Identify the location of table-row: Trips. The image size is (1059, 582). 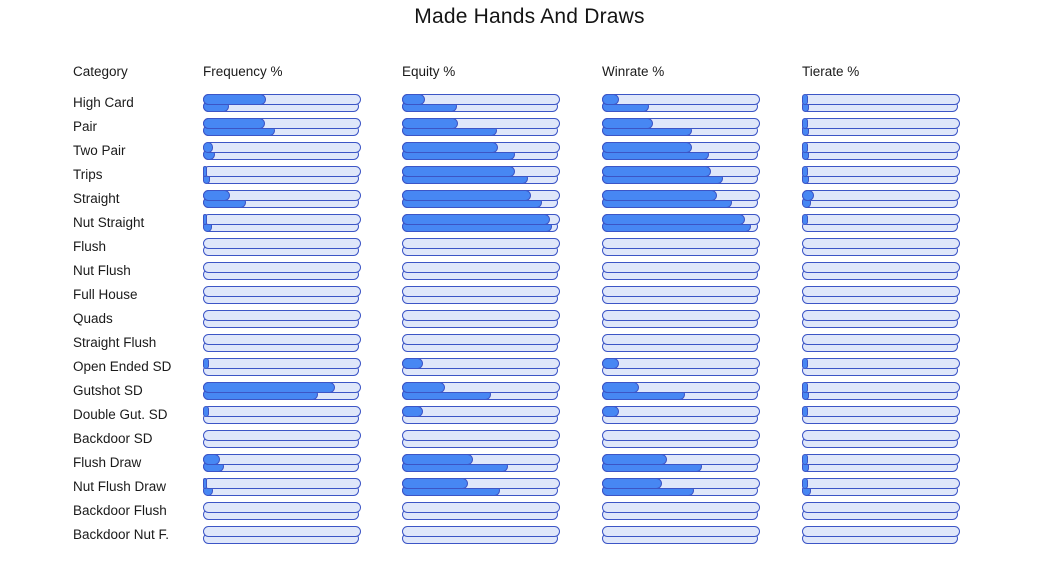
(537, 177).